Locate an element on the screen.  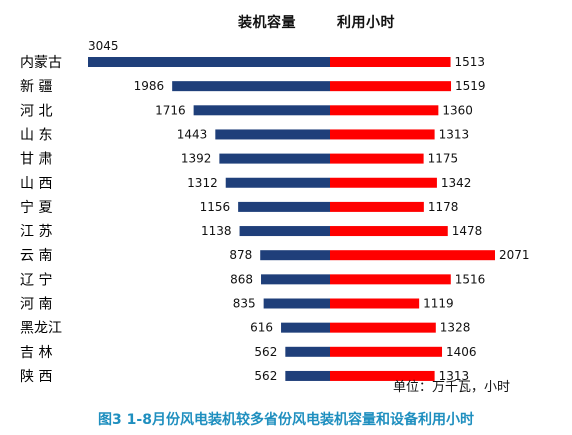
category-label: 辽 宁 is located at coordinates (36, 279).